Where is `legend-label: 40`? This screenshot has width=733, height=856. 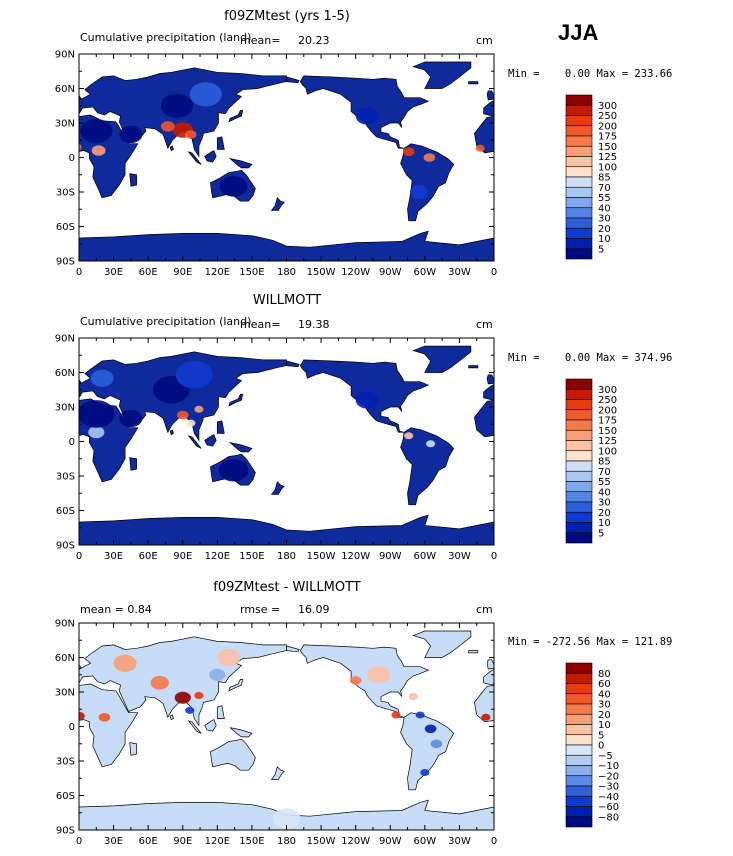
legend-label: 40 is located at coordinates (604, 208).